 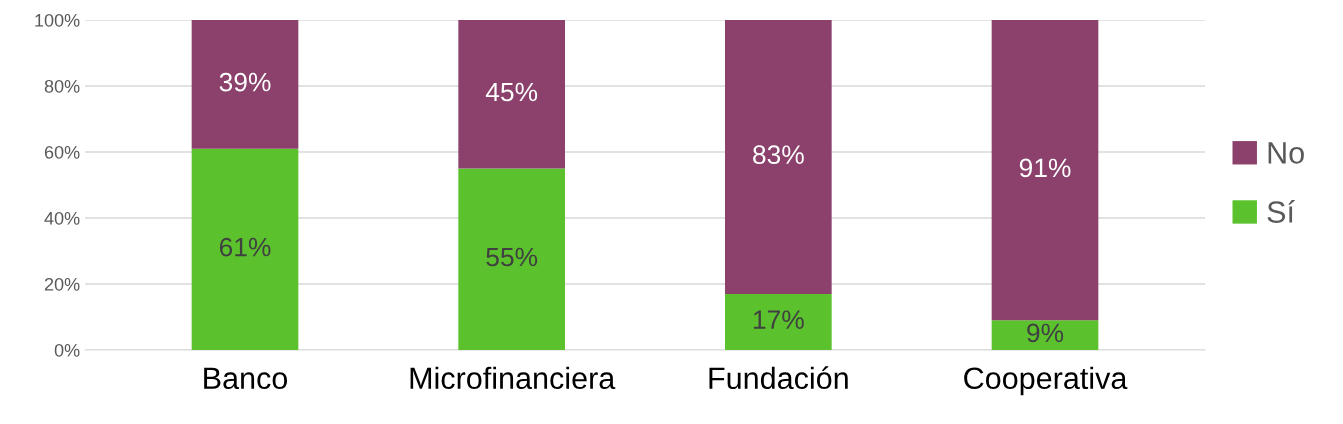 I want to click on data-label: 55%, so click(x=512, y=257).